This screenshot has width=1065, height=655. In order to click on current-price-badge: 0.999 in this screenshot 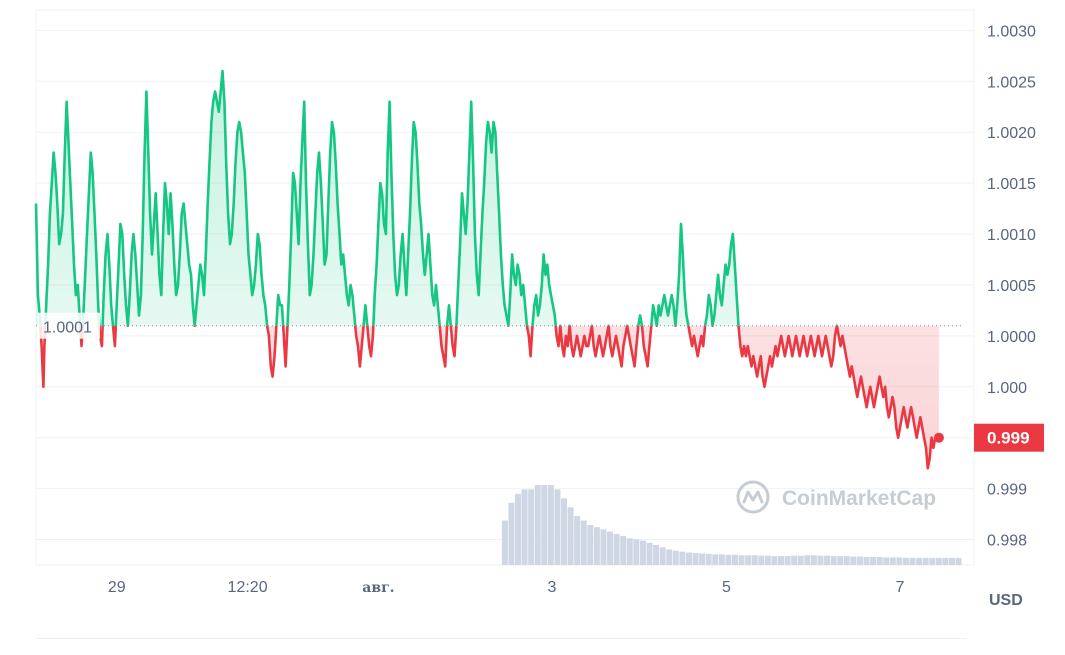, I will do `click(1009, 437)`.